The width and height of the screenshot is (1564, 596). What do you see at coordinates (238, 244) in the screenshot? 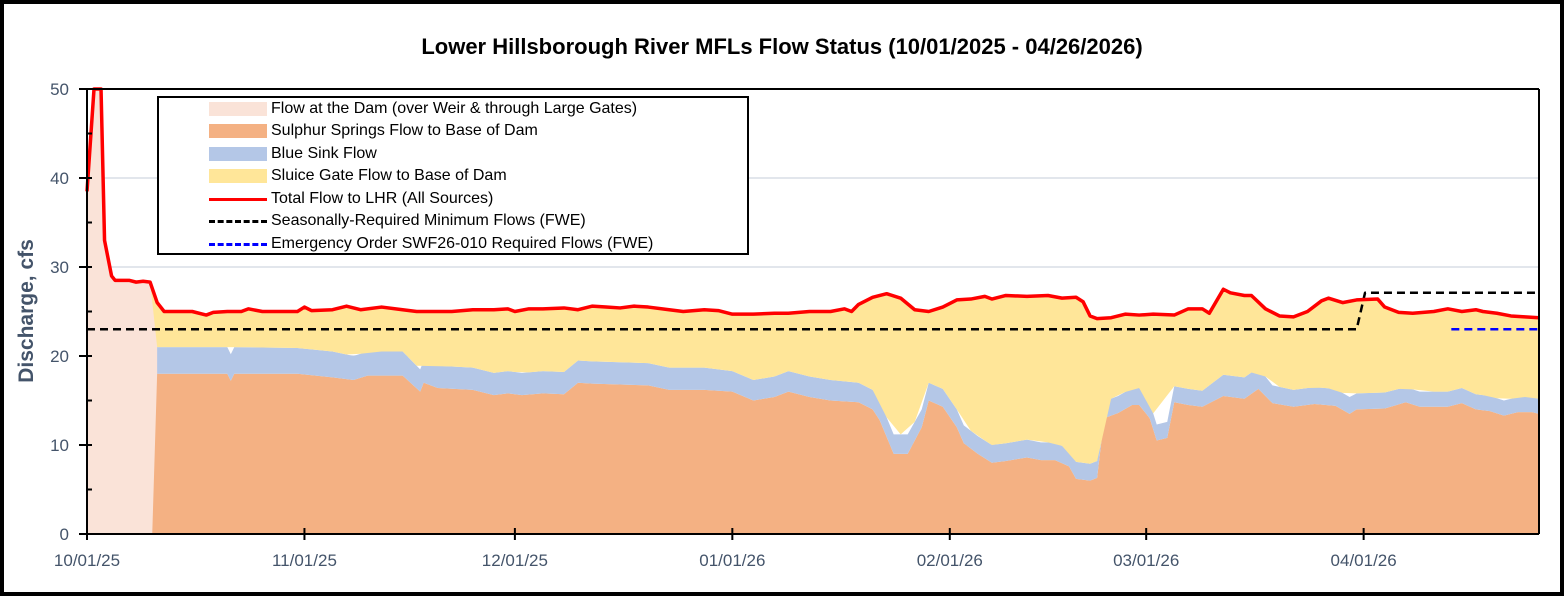
I see `legend-swatch-emergency` at bounding box center [238, 244].